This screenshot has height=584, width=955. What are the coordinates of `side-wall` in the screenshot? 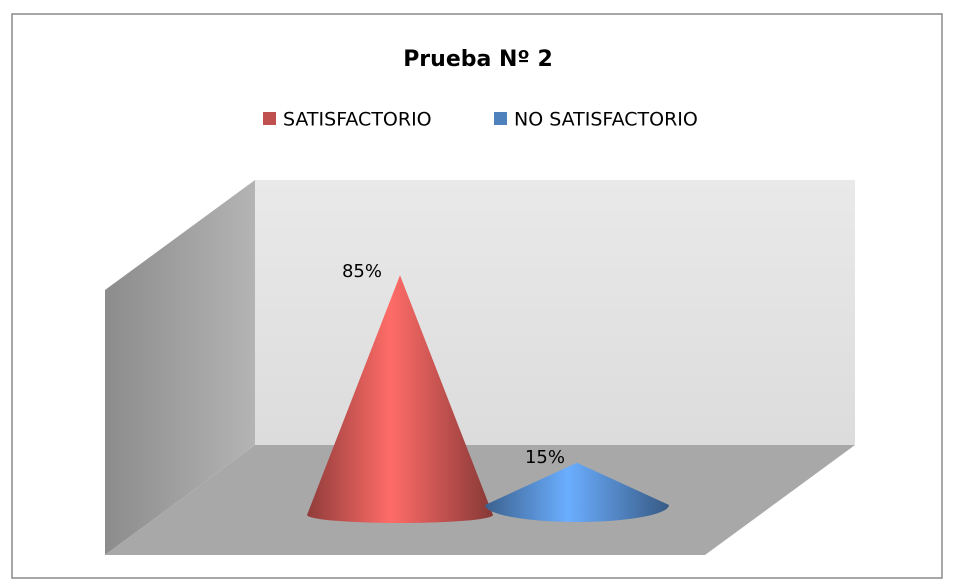 It's located at (180, 367).